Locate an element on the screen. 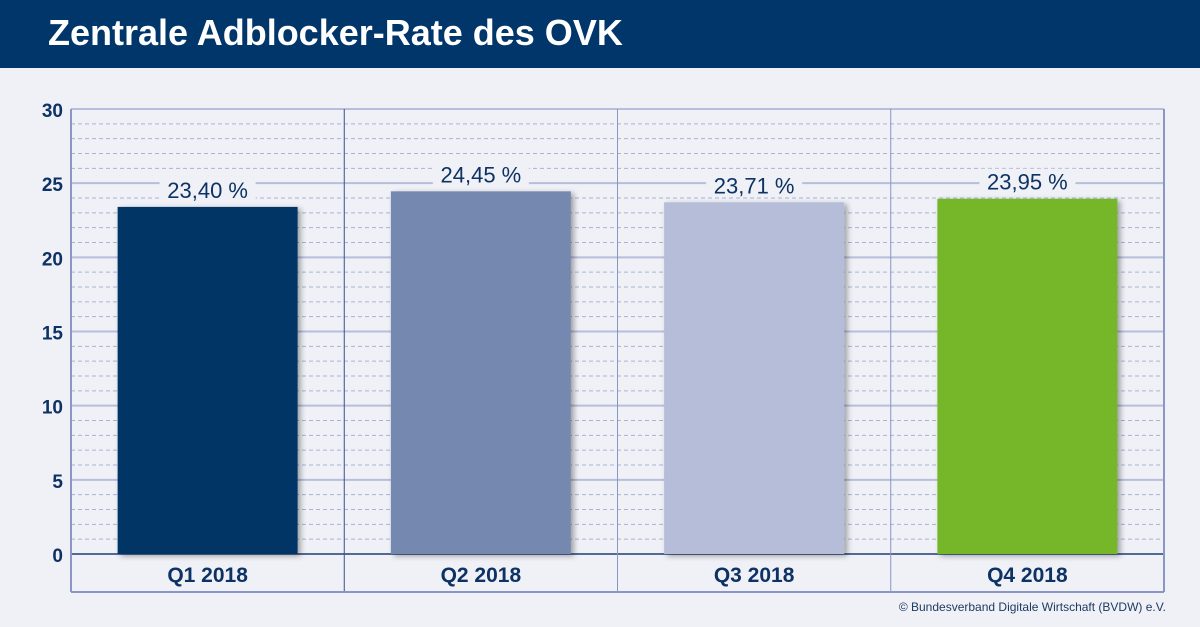 This screenshot has height=627, width=1200. y-tick-label: 20 is located at coordinates (52, 259).